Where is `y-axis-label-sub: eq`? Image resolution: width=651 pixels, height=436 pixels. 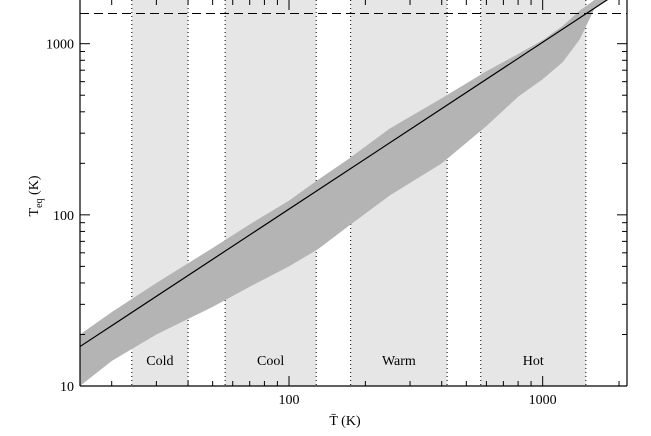
y-axis-label-sub: eq is located at coordinates (39, 202).